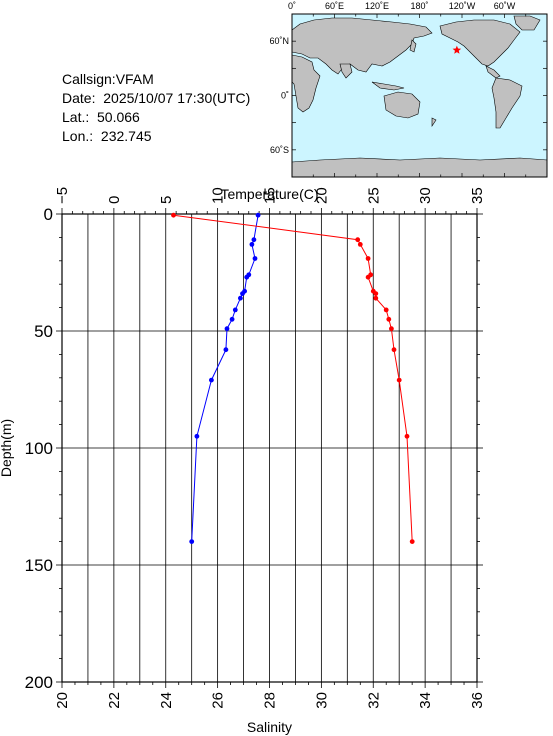 The width and height of the screenshot is (553, 736). What do you see at coordinates (107, 136) in the screenshot?
I see `longitude-text: Lon.: 232.745` at bounding box center [107, 136].